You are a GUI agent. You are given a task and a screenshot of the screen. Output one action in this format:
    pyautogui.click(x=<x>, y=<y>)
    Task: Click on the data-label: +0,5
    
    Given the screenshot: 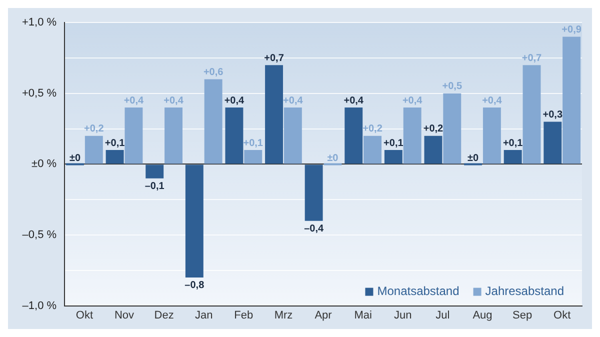 What is the action you would take?
    pyautogui.click(x=452, y=86)
    